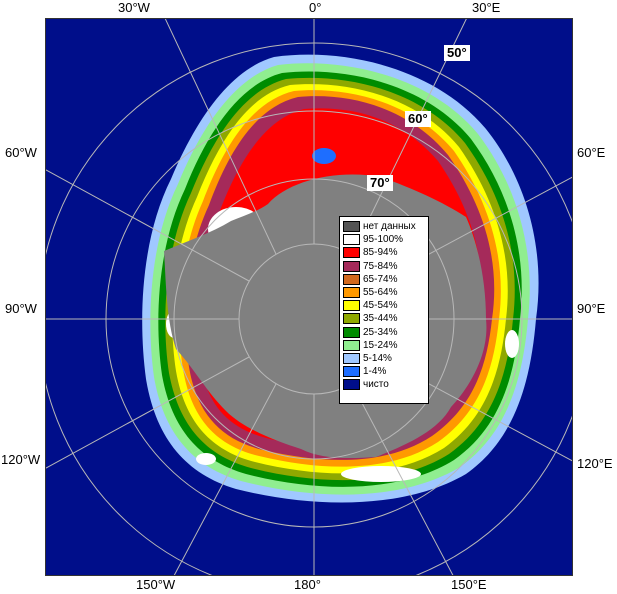  I want to click on lon-label-90e: 90°E, so click(591, 308).